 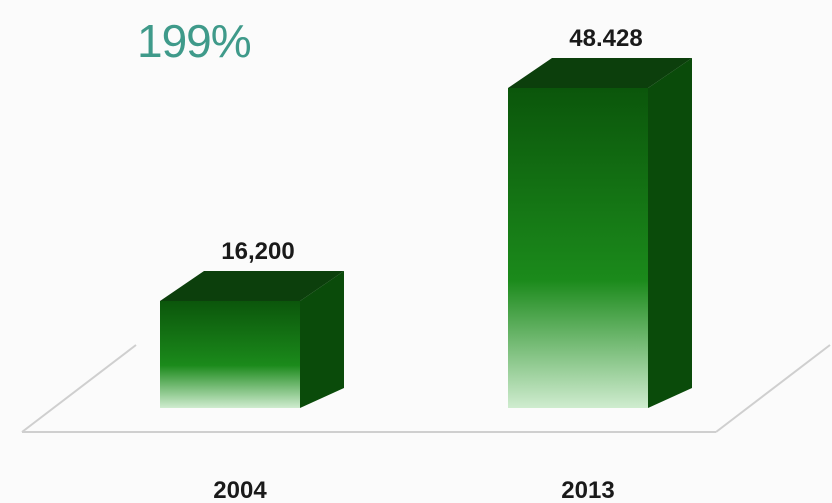 What do you see at coordinates (194, 41) in the screenshot?
I see `growth-annotation: 199%` at bounding box center [194, 41].